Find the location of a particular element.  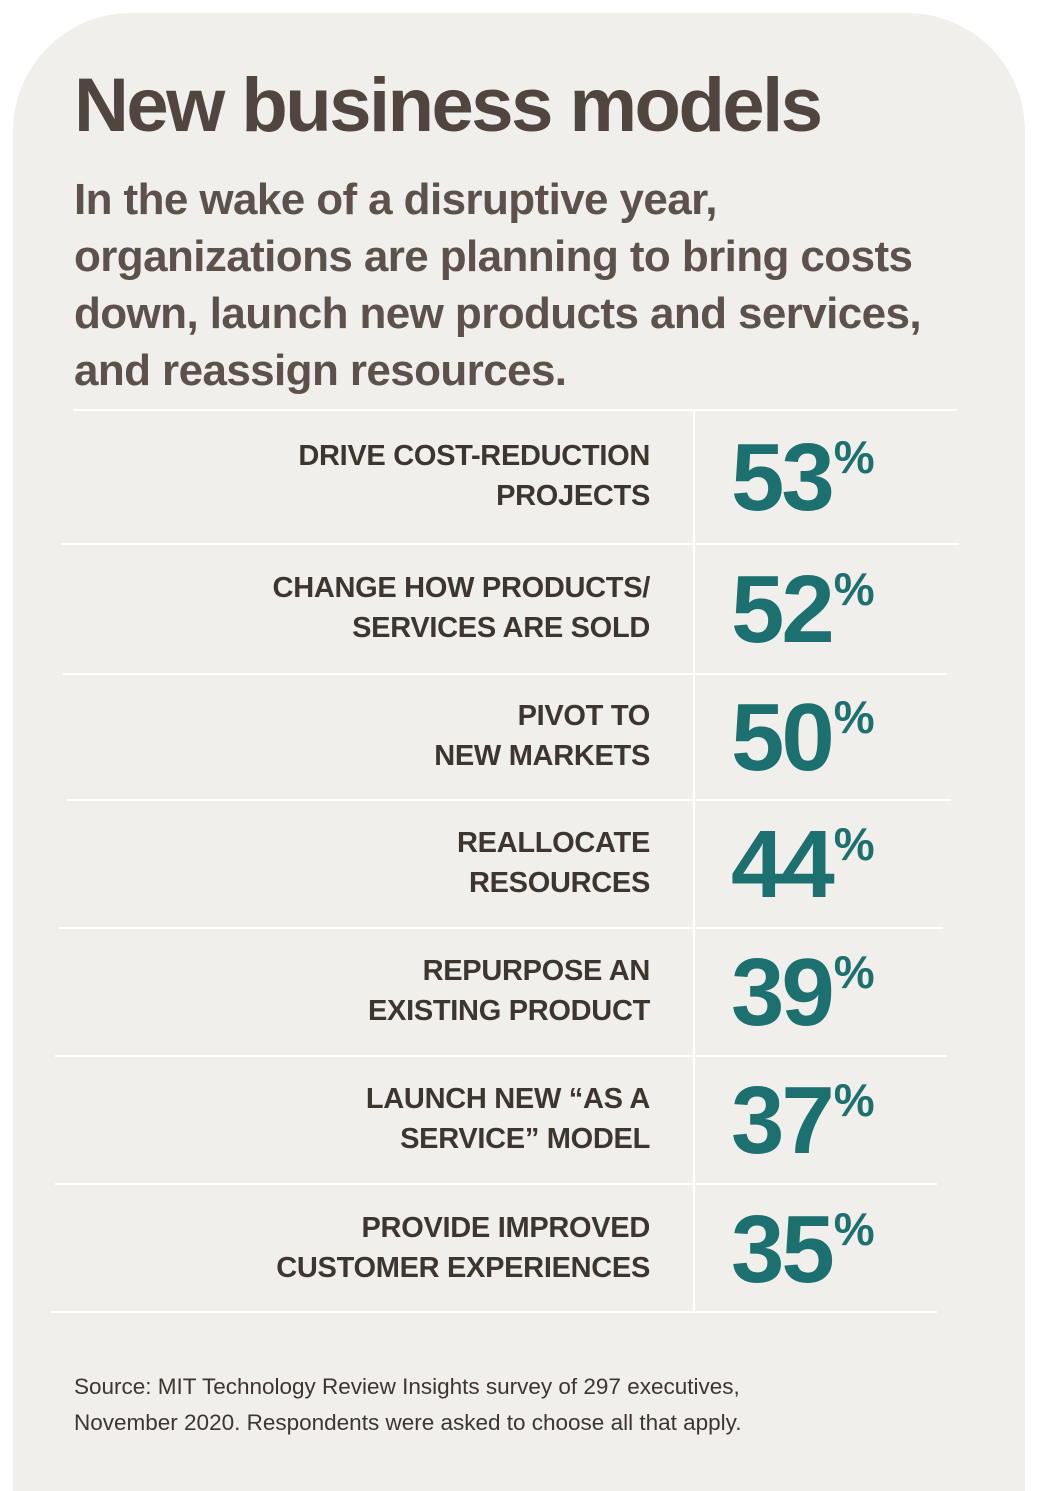

stat-label: CHANGE HOW PRODUCTS/SERVICES ARE SOLD is located at coordinates (390, 608).